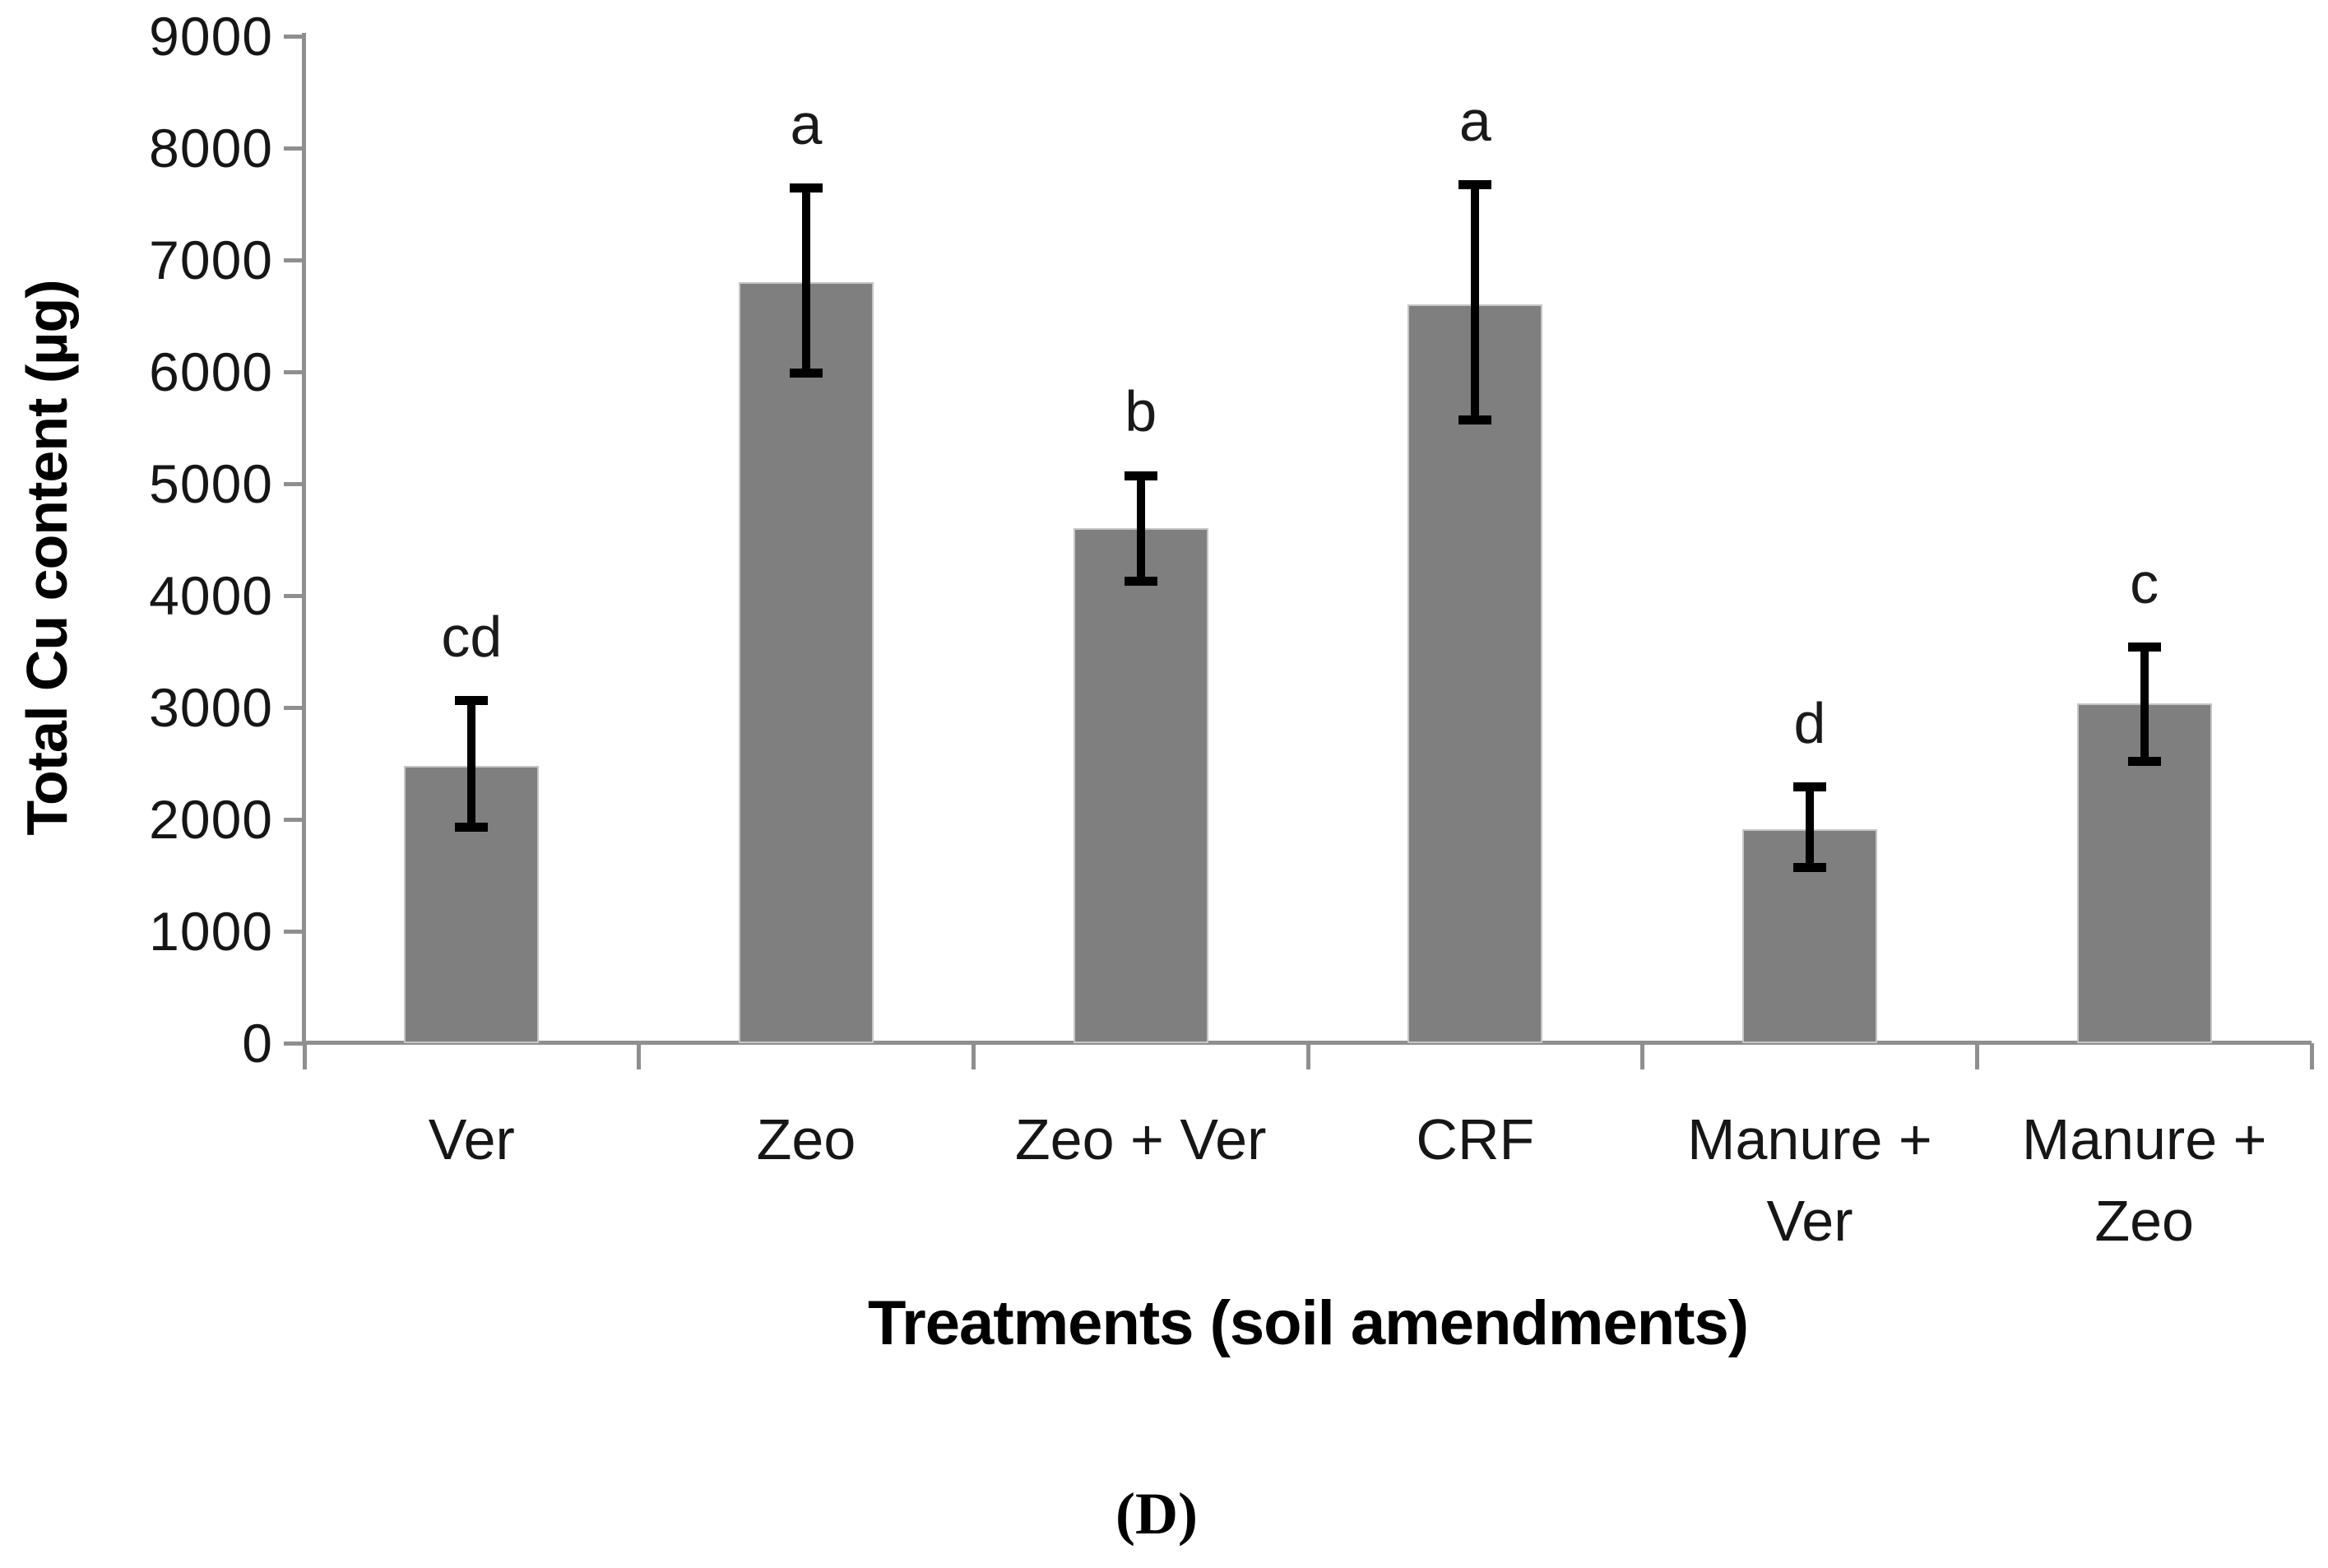 The height and width of the screenshot is (1568, 2328). What do you see at coordinates (304, 539) in the screenshot?
I see `y-axis-line` at bounding box center [304, 539].